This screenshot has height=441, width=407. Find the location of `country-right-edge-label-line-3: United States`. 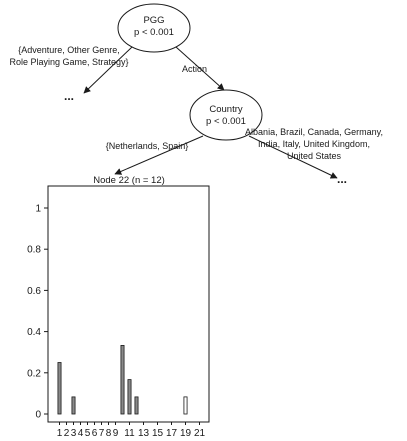

country-right-edge-label-line-3: United States is located at coordinates (314, 156).